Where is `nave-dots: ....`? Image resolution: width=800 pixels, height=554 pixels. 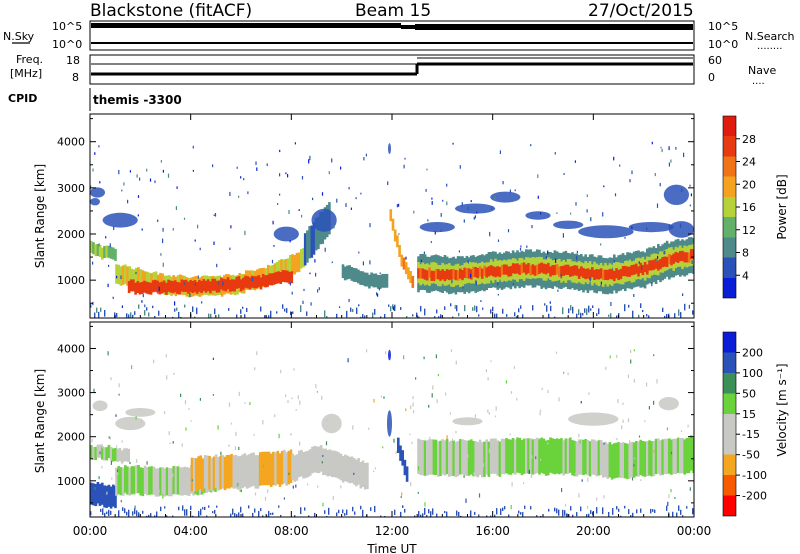
nave-dots: .... is located at coordinates (758, 81).